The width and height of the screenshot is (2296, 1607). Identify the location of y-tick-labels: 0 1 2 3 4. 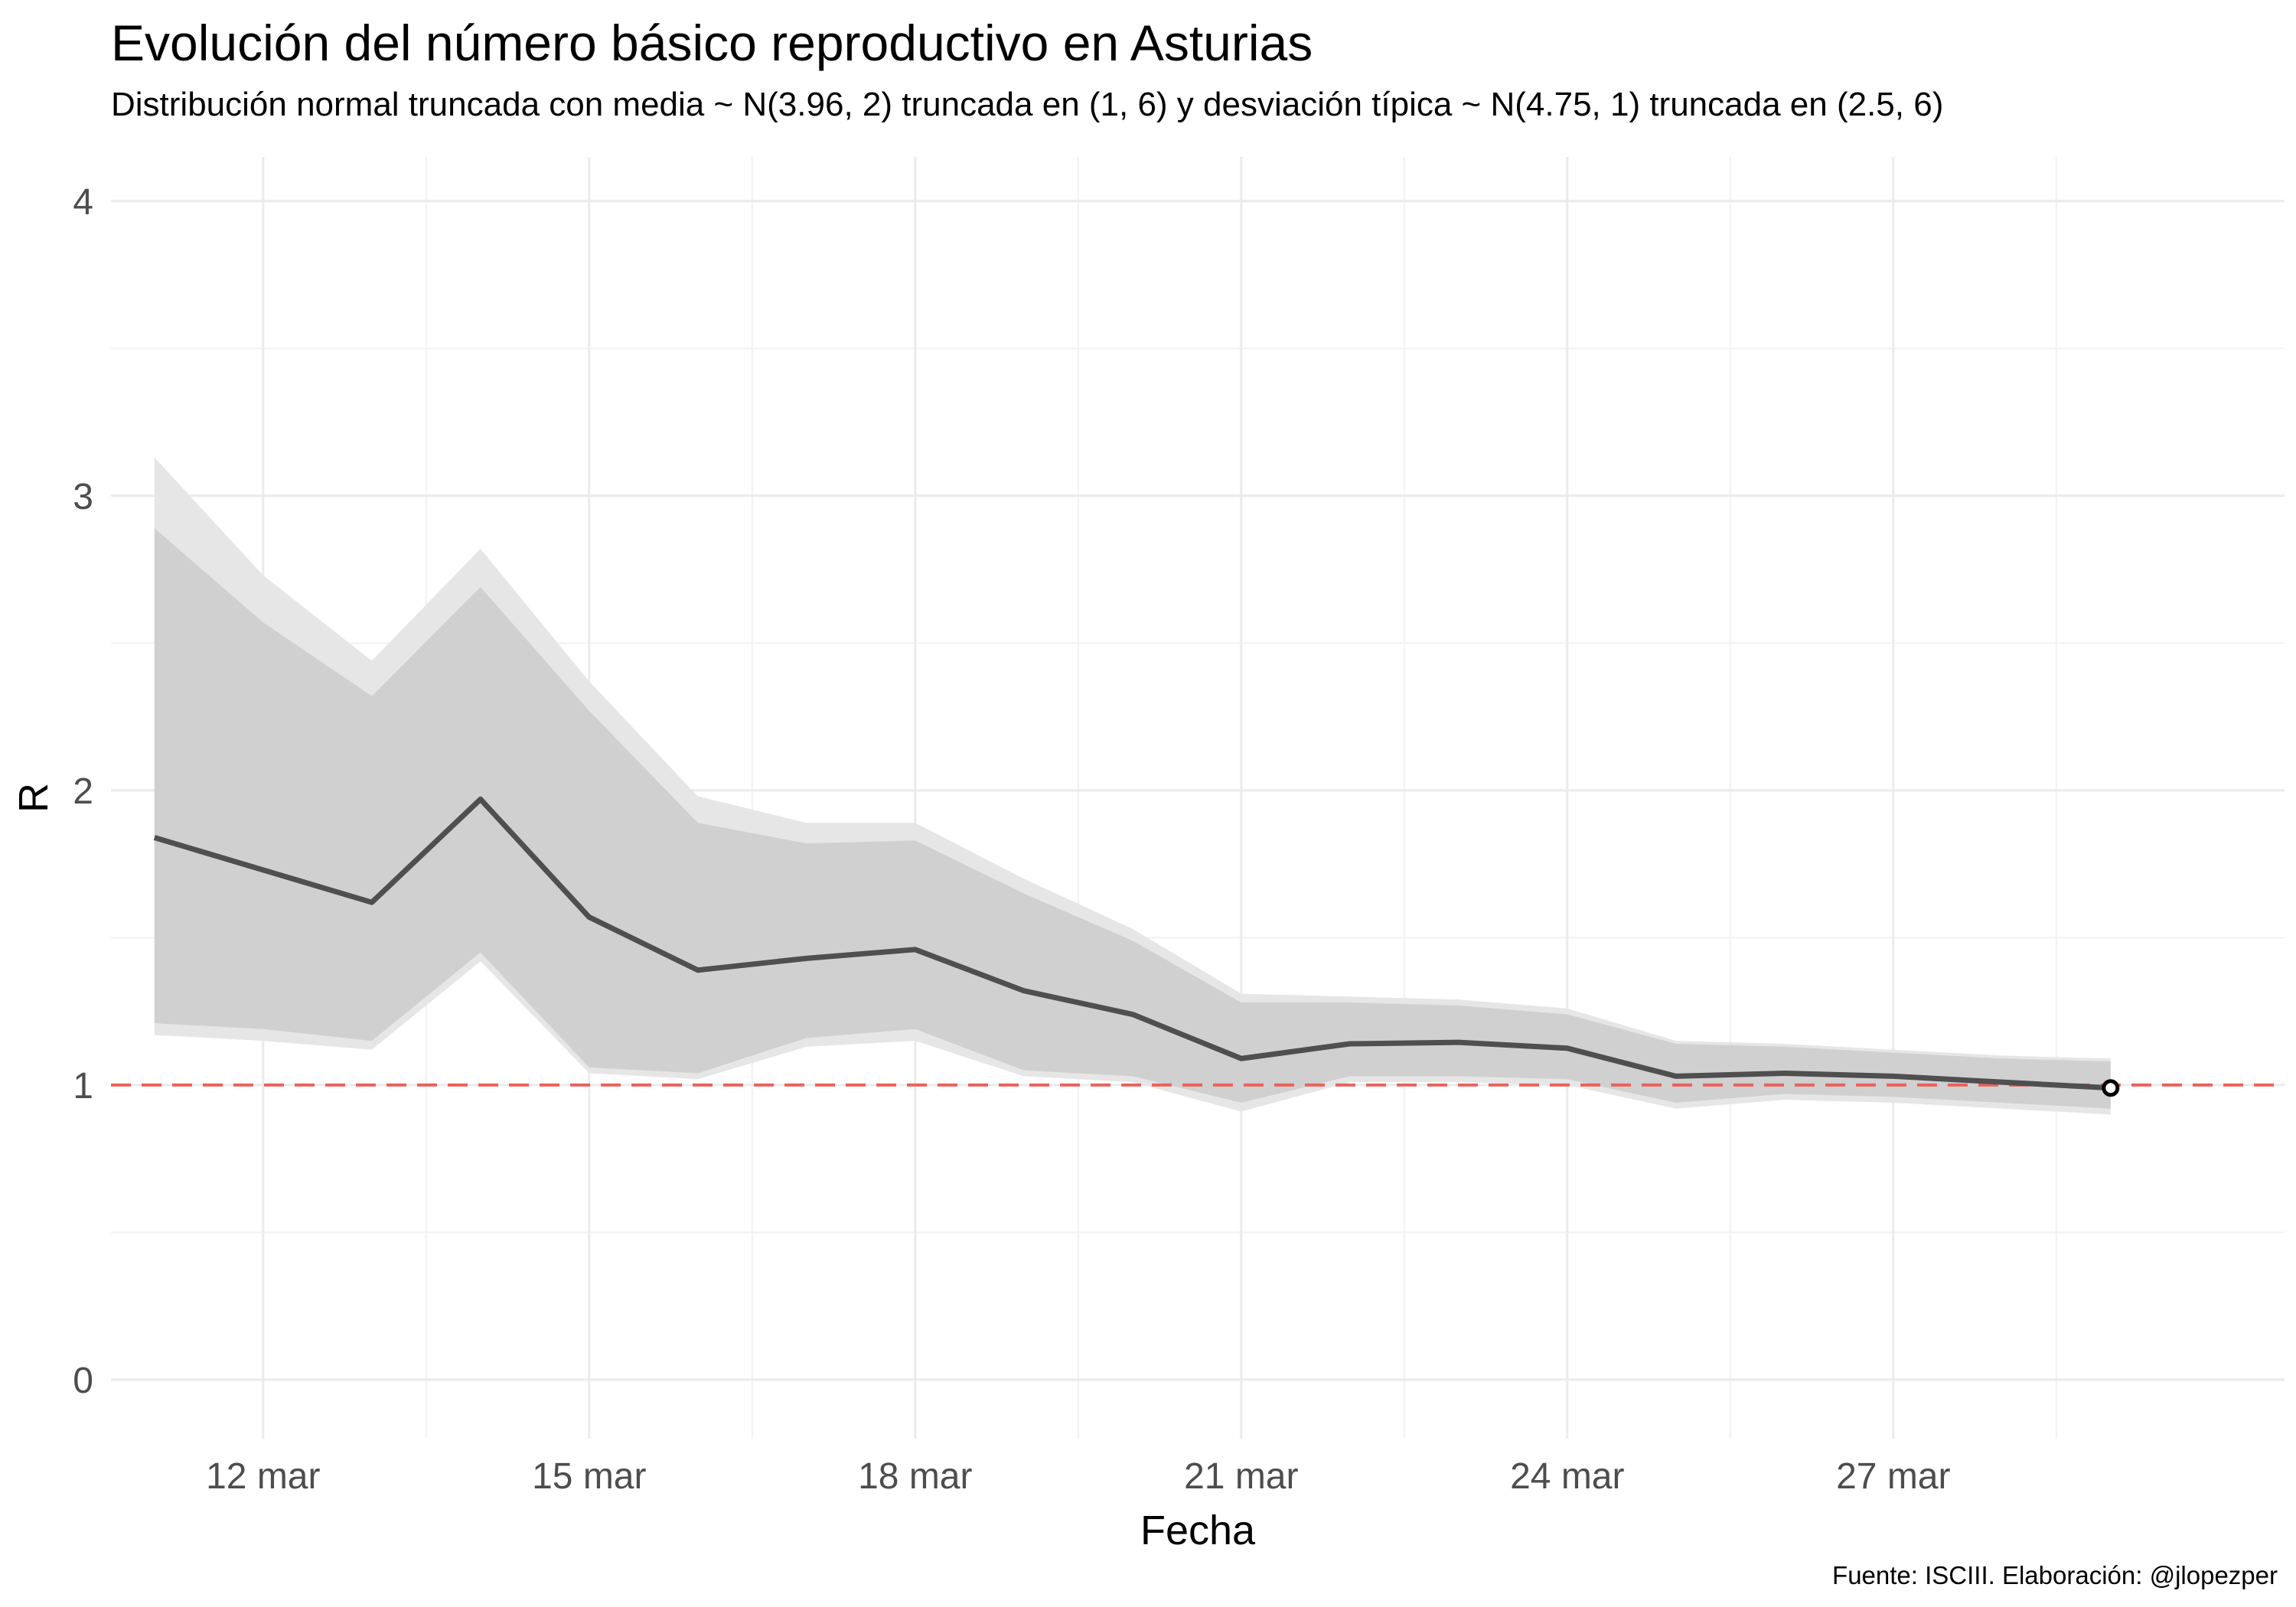
(83, 791).